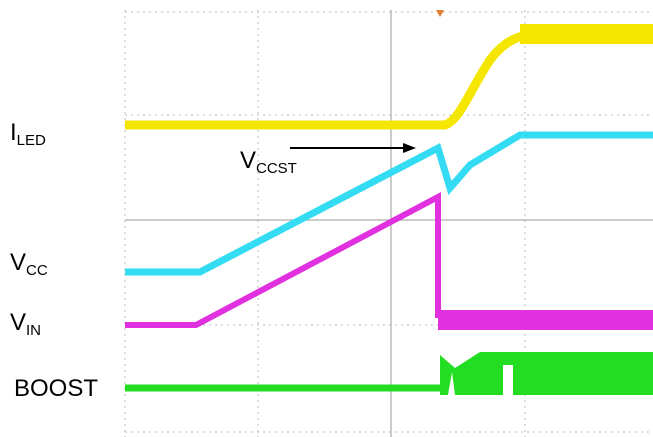 This screenshot has height=437, width=653. I want to click on v-in-band, so click(545, 320).